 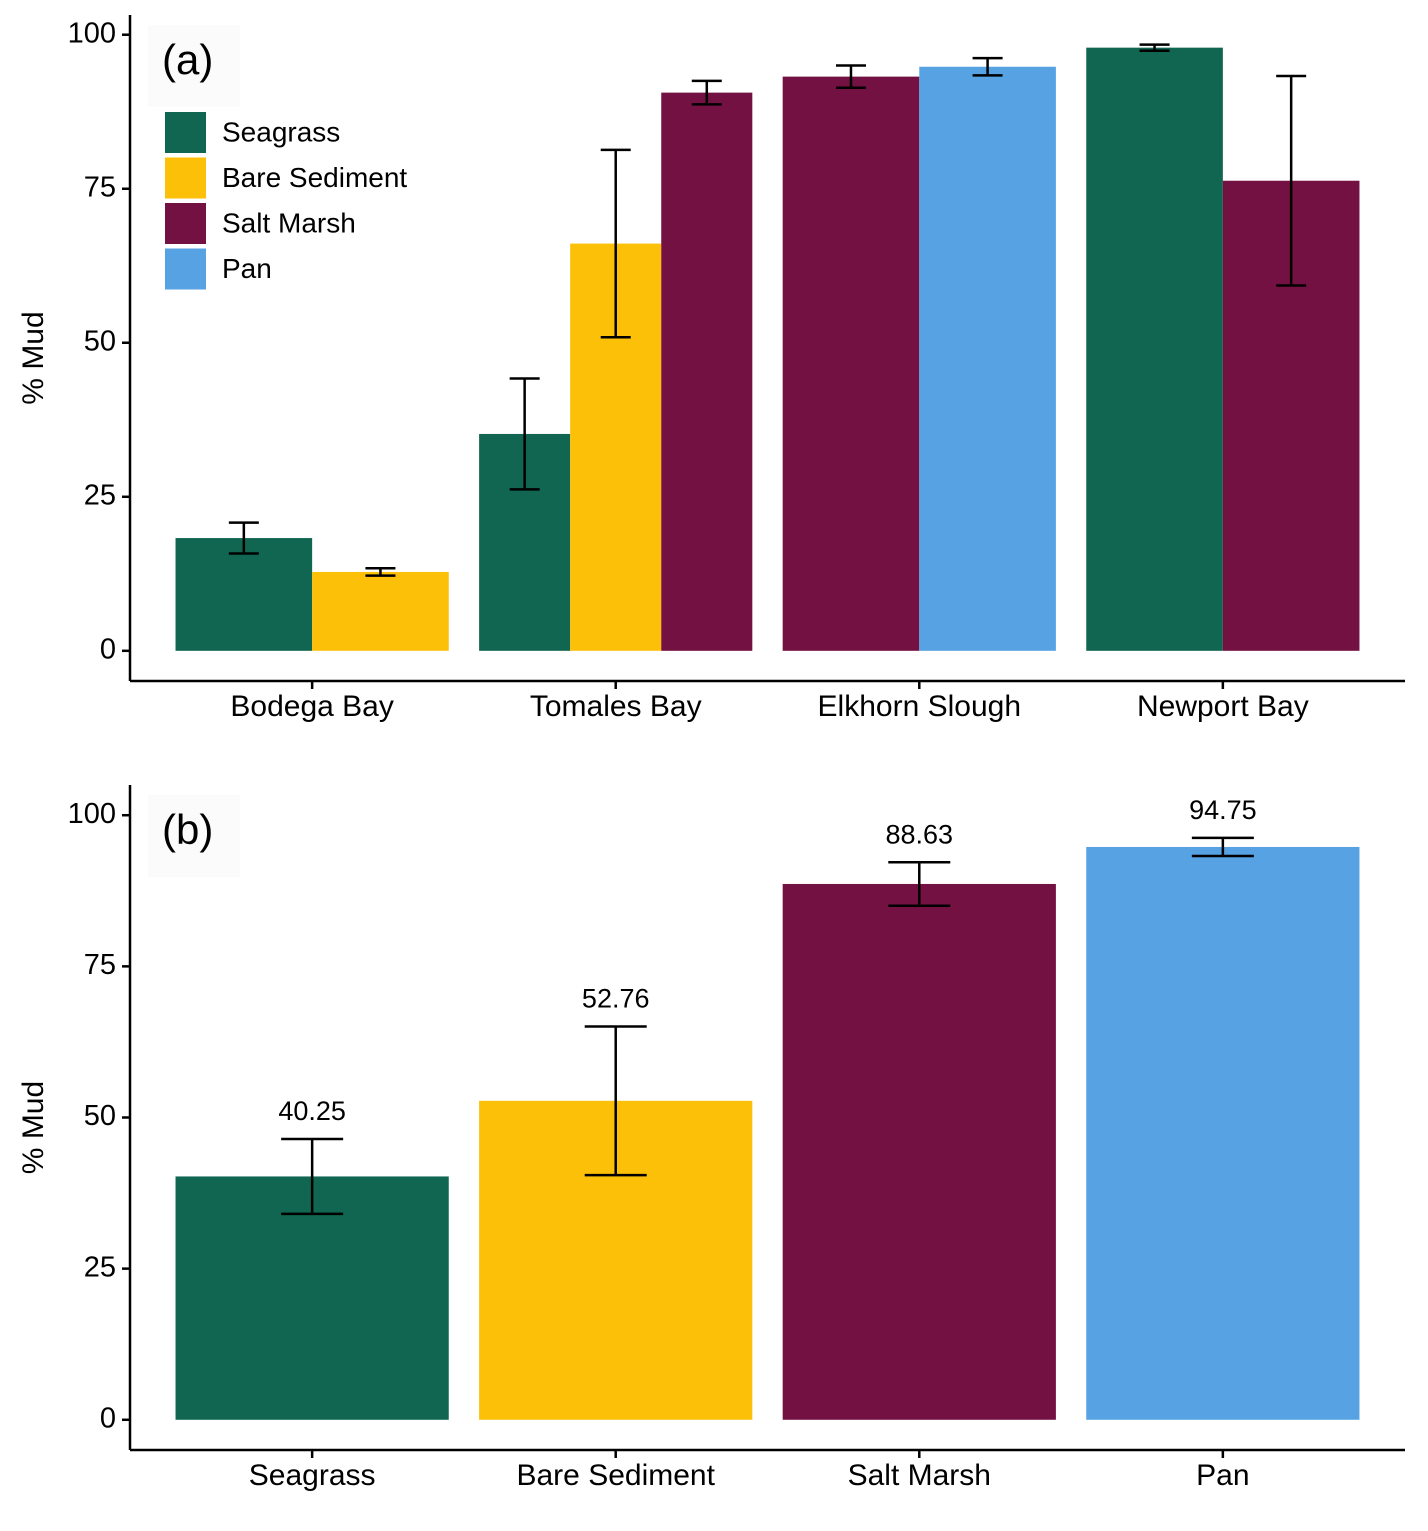 I want to click on x-tick-label: Seagrass, so click(x=312, y=1475).